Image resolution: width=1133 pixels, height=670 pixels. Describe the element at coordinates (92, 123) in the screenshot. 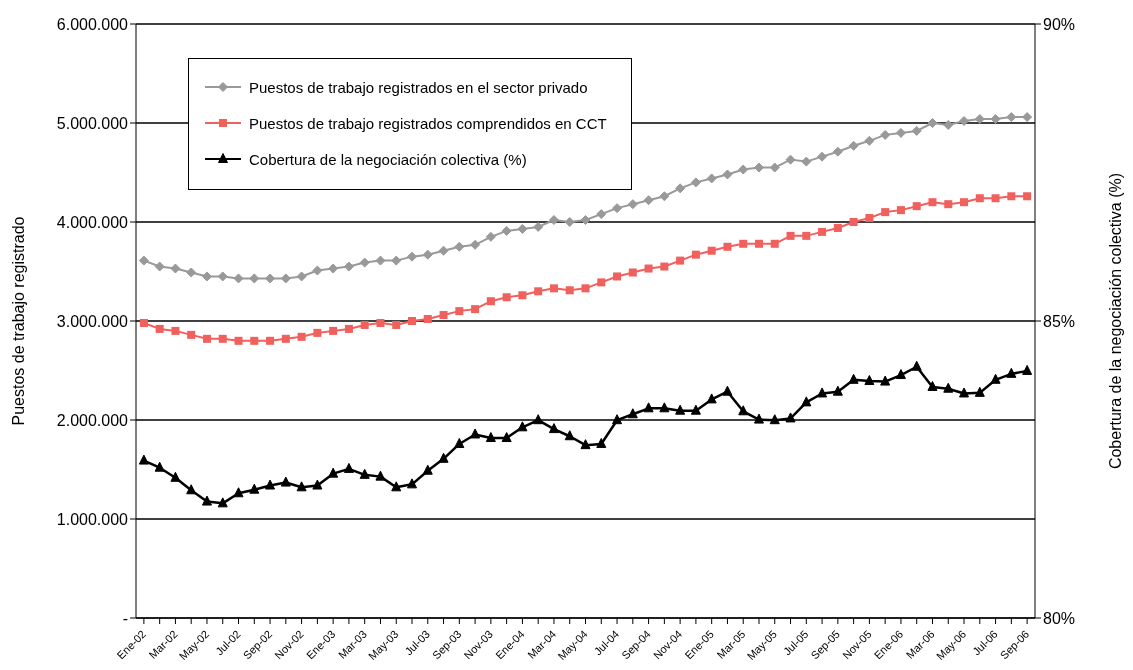

I see `y-tick-label: 5.000.000` at that location.